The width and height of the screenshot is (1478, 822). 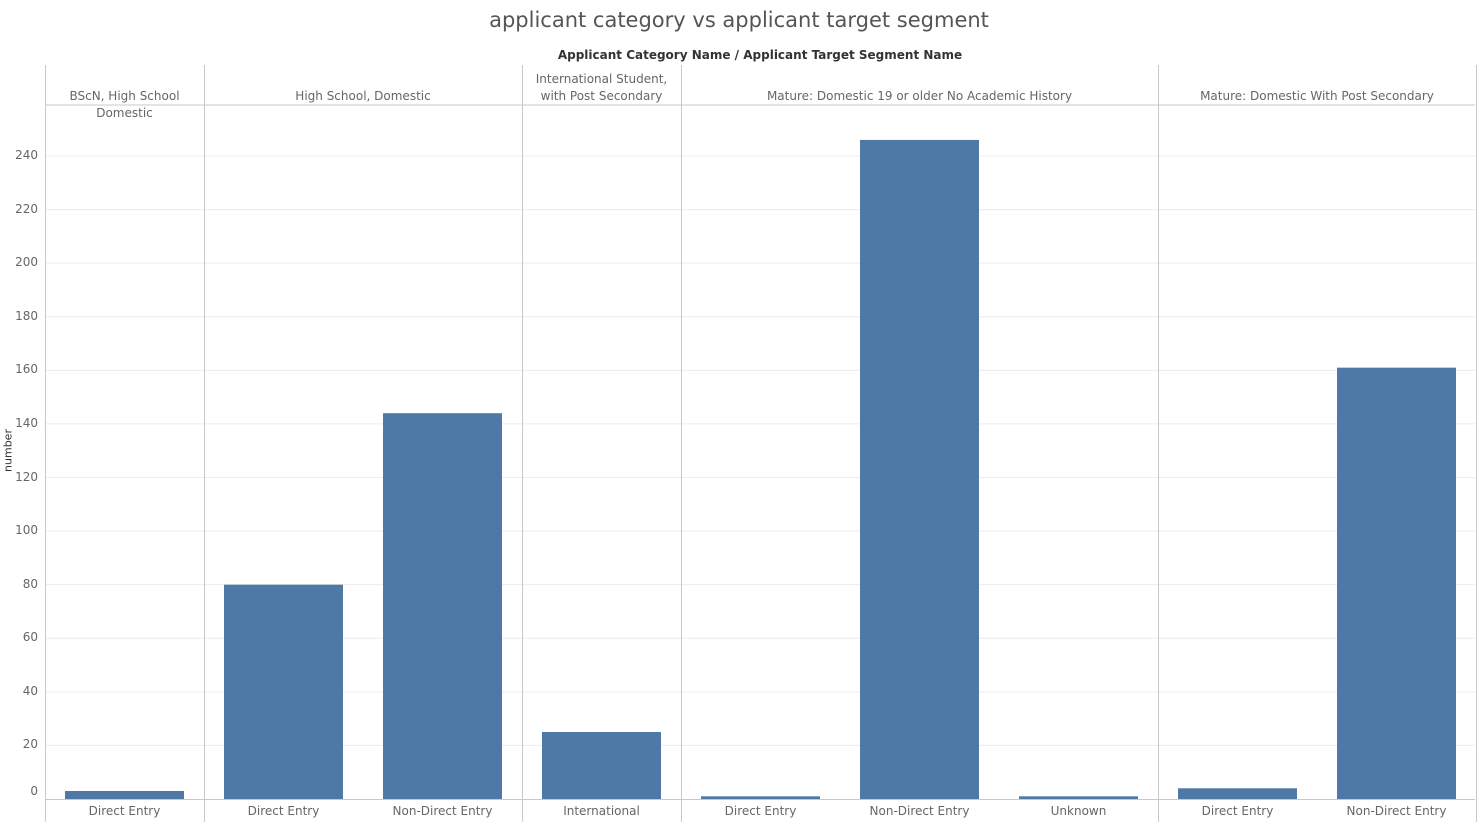 What do you see at coordinates (30, 690) in the screenshot?
I see `y-tick-label: 40` at bounding box center [30, 690].